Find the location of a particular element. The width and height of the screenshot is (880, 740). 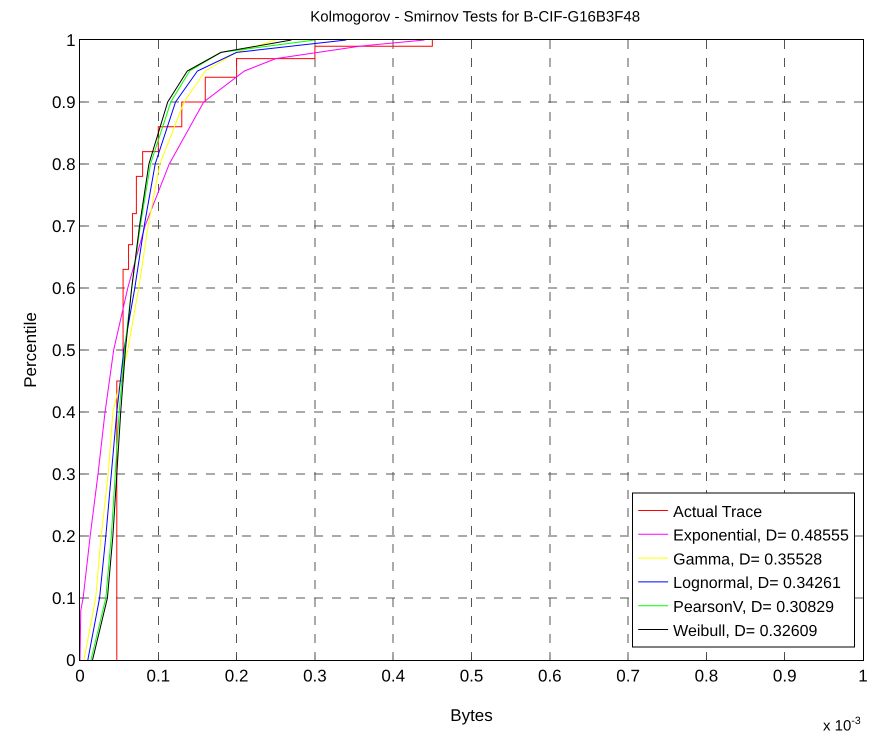

x-tick-label: 1 is located at coordinates (863, 676).